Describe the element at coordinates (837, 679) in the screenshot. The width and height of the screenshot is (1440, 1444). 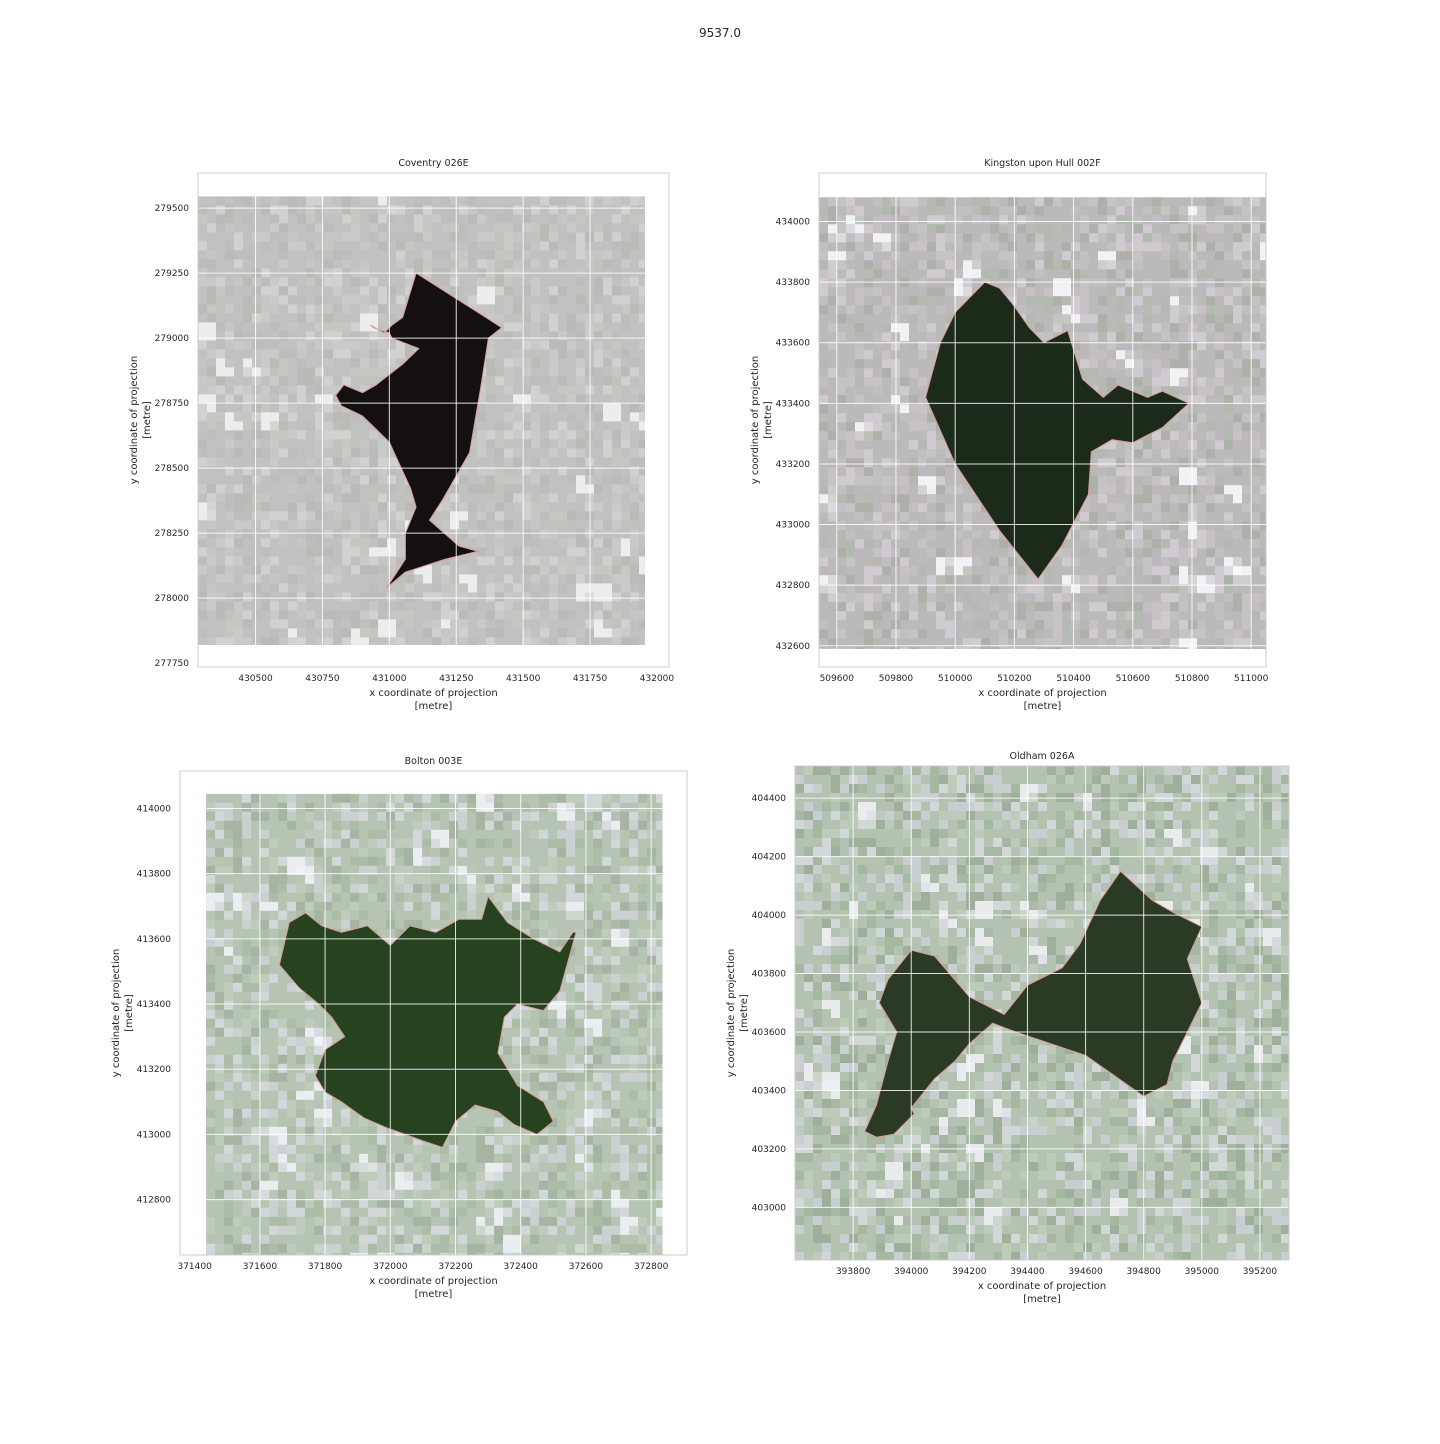
I see `x-tick-label: 509600` at that location.